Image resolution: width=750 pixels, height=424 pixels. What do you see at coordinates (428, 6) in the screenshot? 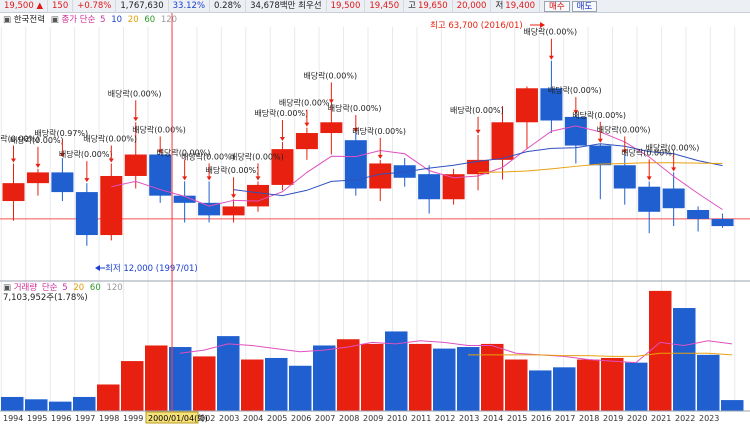
I see `high-price: 고 19,650` at bounding box center [428, 6].